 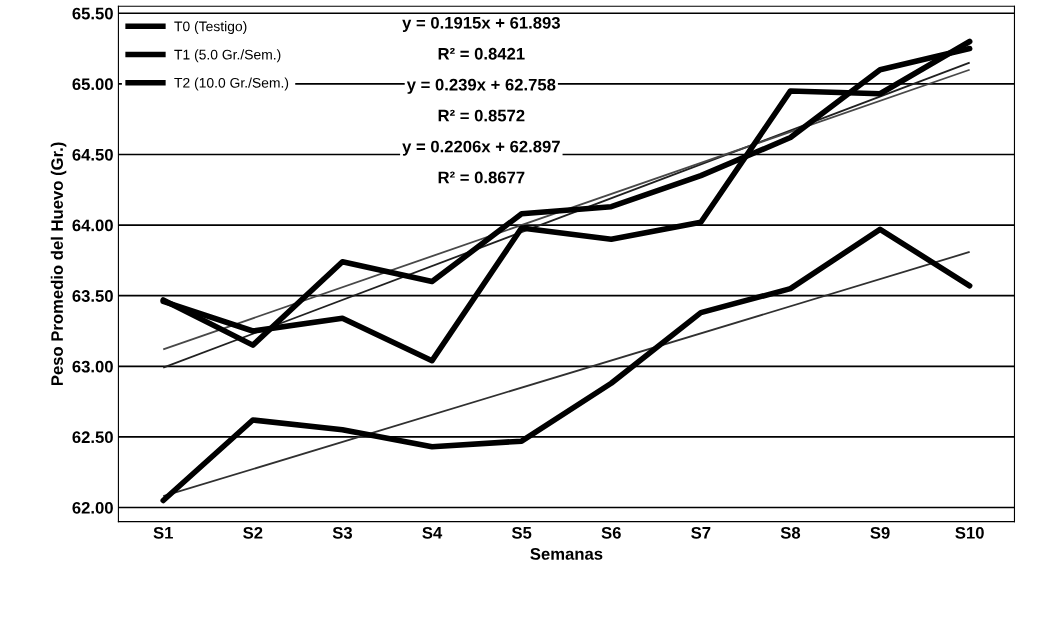 I want to click on legend-label: T0 (Testigo), so click(x=210, y=28).